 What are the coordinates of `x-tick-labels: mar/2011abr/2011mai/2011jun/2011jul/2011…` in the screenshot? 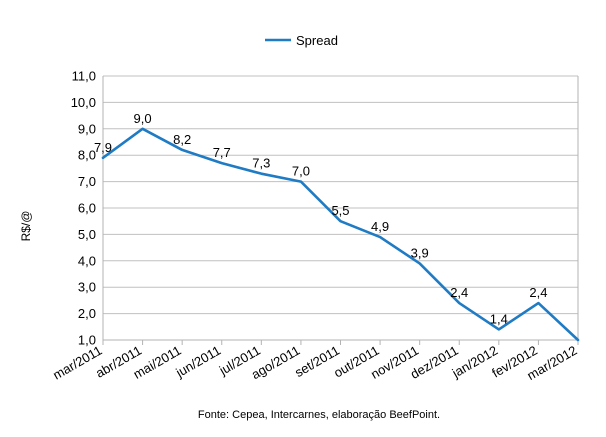 It's located at (314, 363).